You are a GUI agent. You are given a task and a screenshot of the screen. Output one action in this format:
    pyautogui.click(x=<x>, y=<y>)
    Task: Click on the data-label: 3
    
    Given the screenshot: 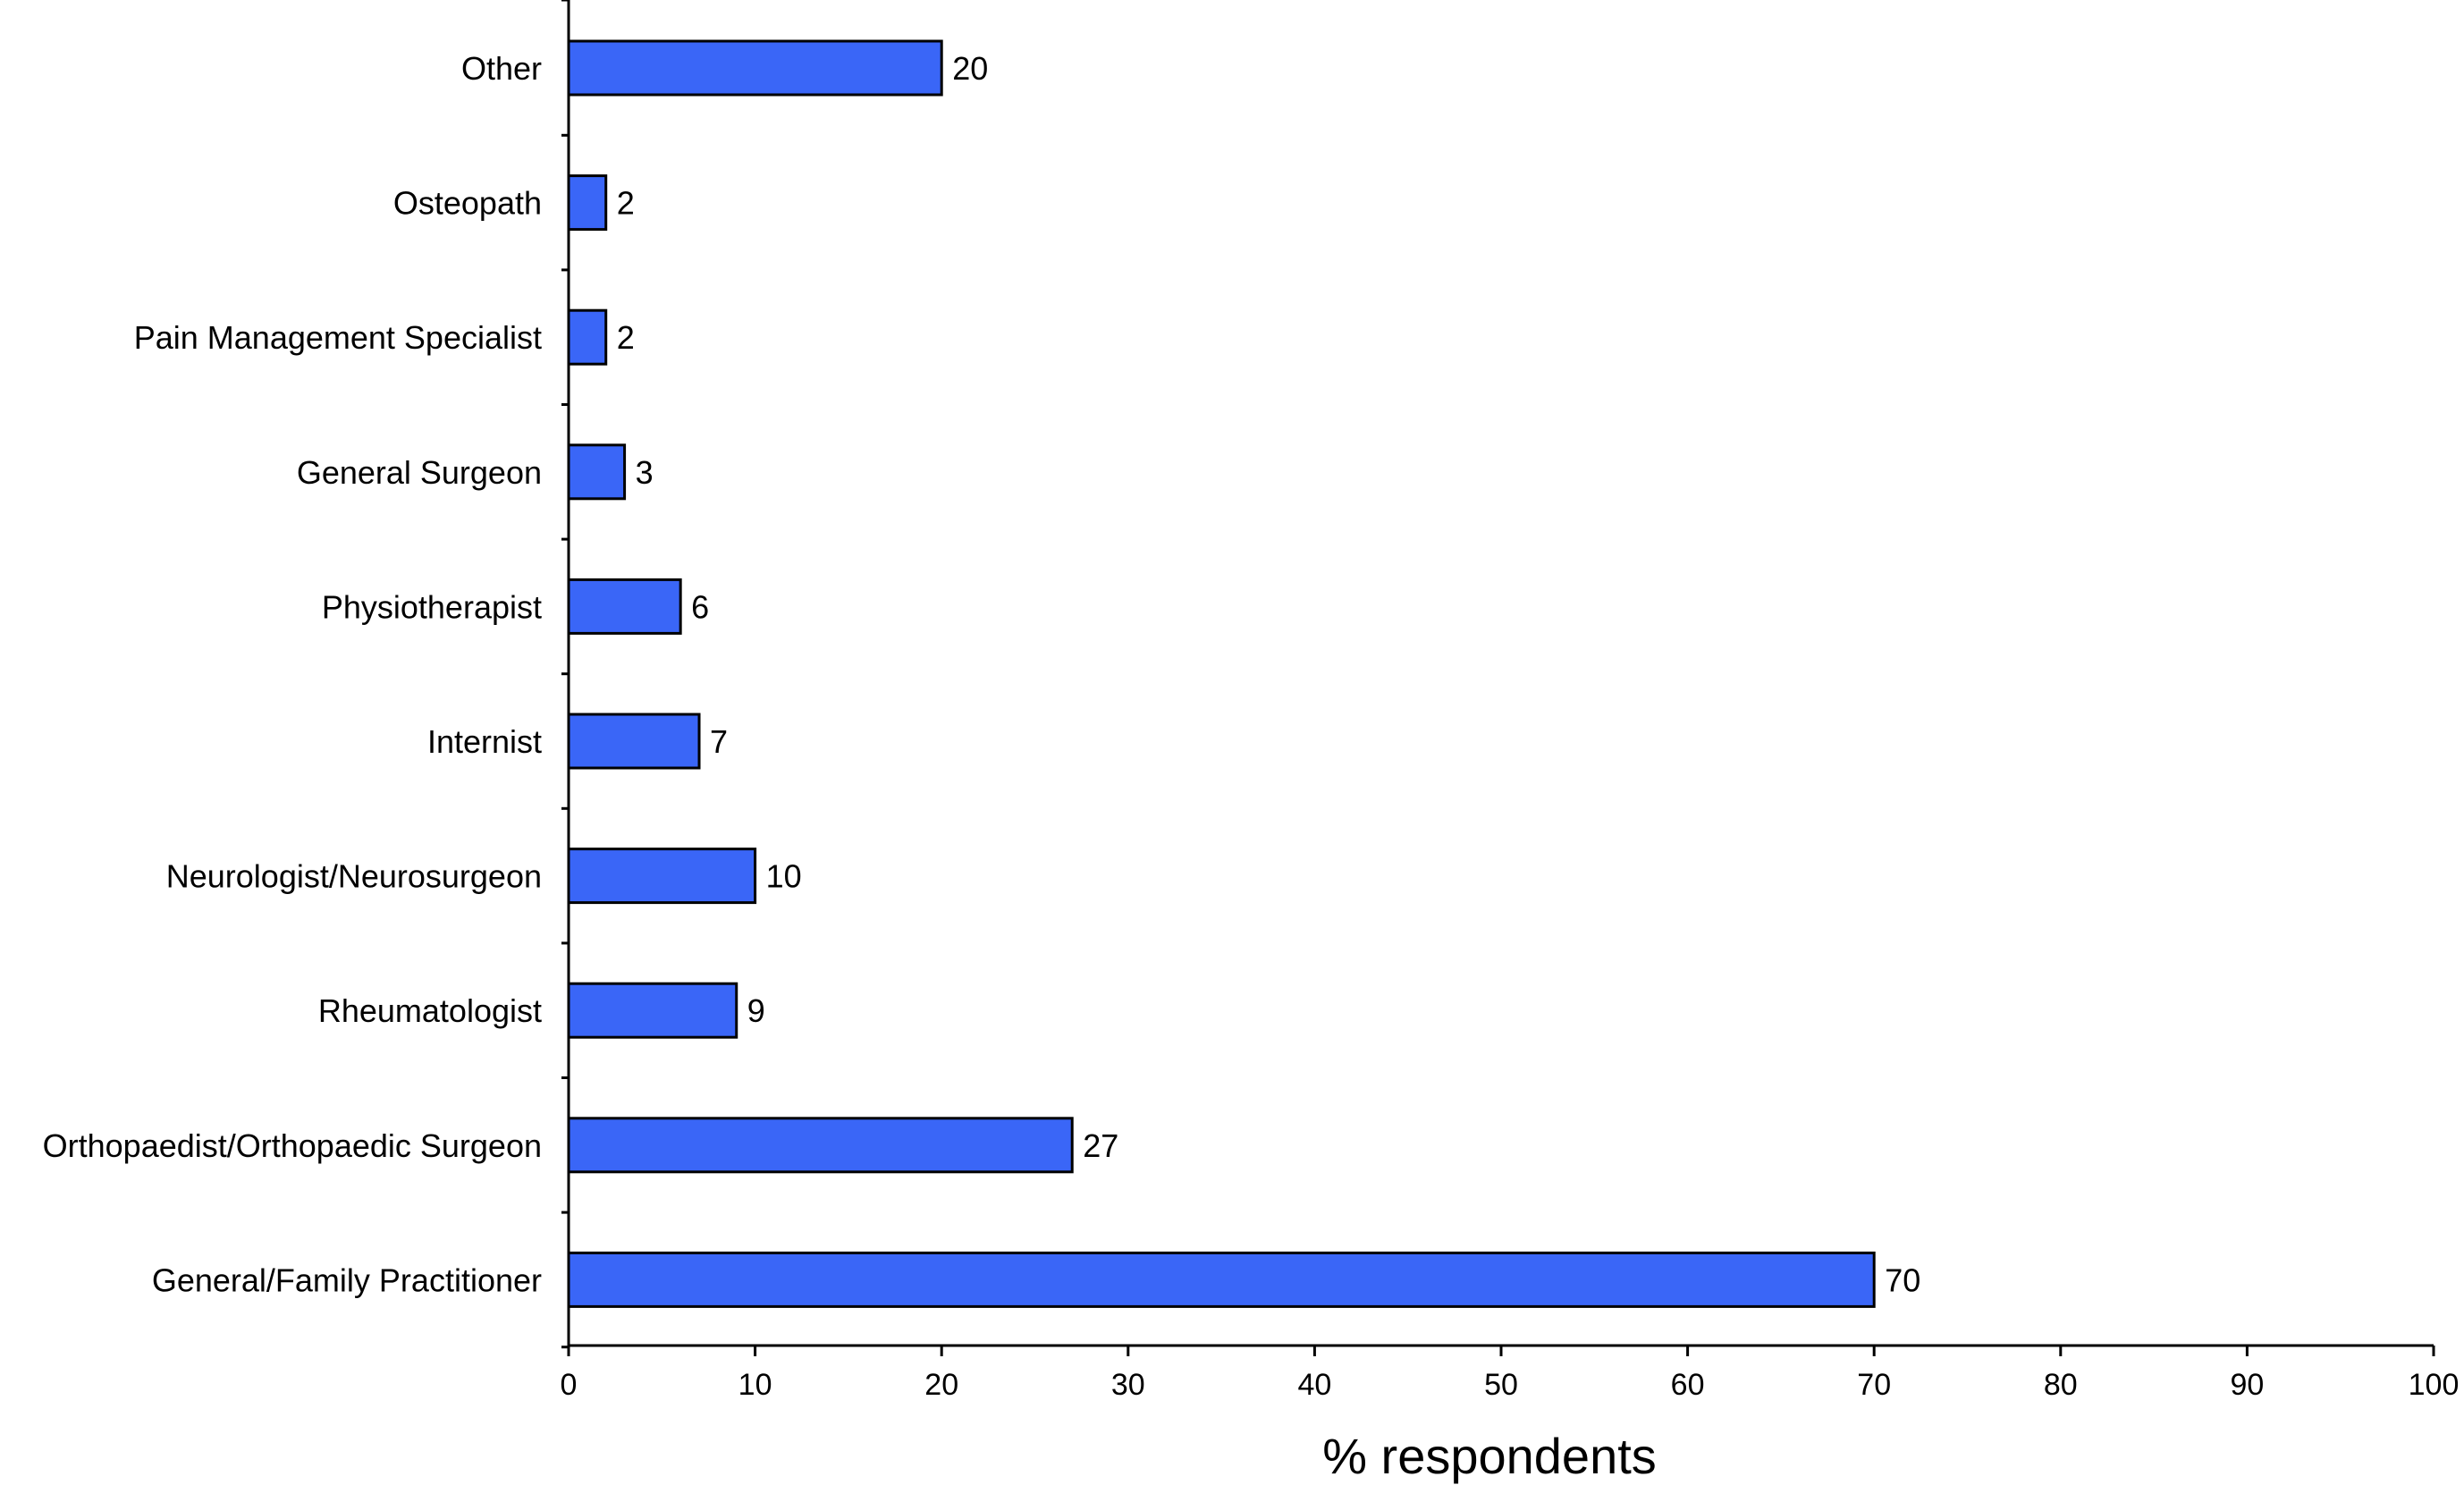 What is the action you would take?
    pyautogui.click(x=645, y=472)
    